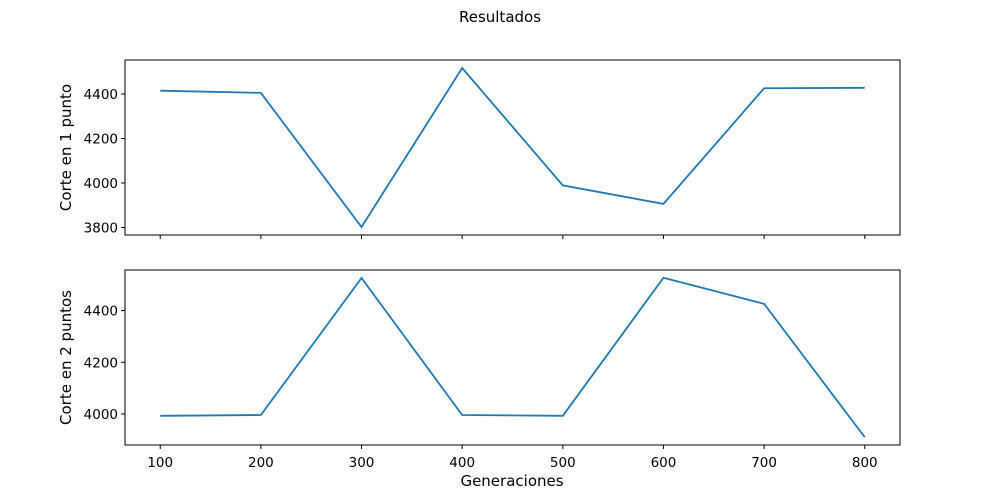  I want to click on top-y-tick-label: 4400, so click(101, 95).